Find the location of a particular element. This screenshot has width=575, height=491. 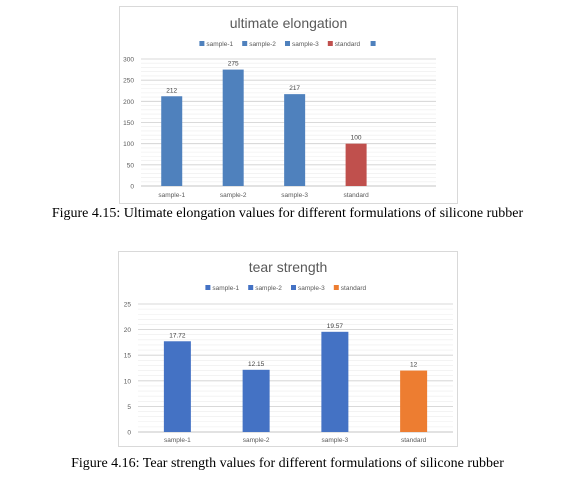

tear-x-tick-label: sample-1 is located at coordinates (177, 440).